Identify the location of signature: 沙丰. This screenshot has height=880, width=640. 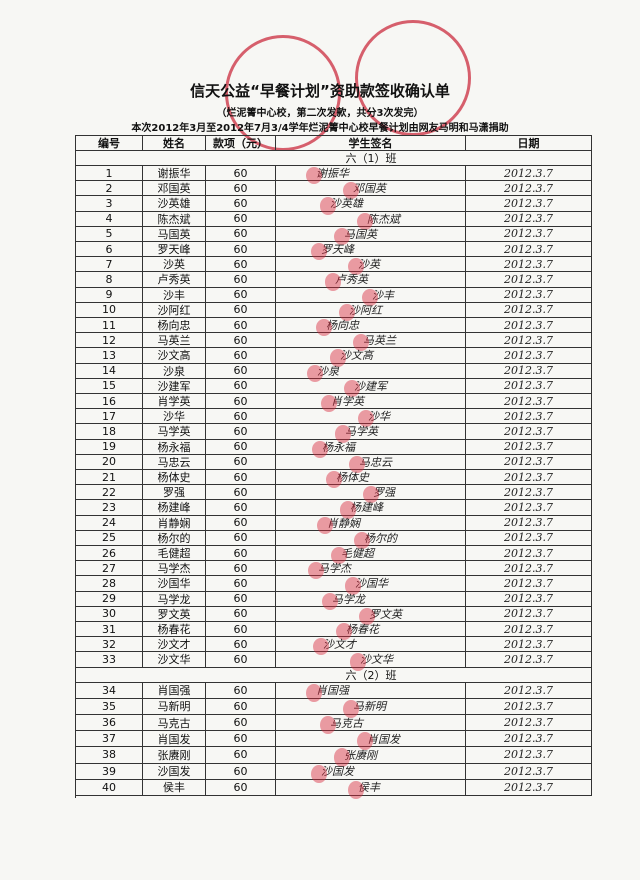
(371, 295).